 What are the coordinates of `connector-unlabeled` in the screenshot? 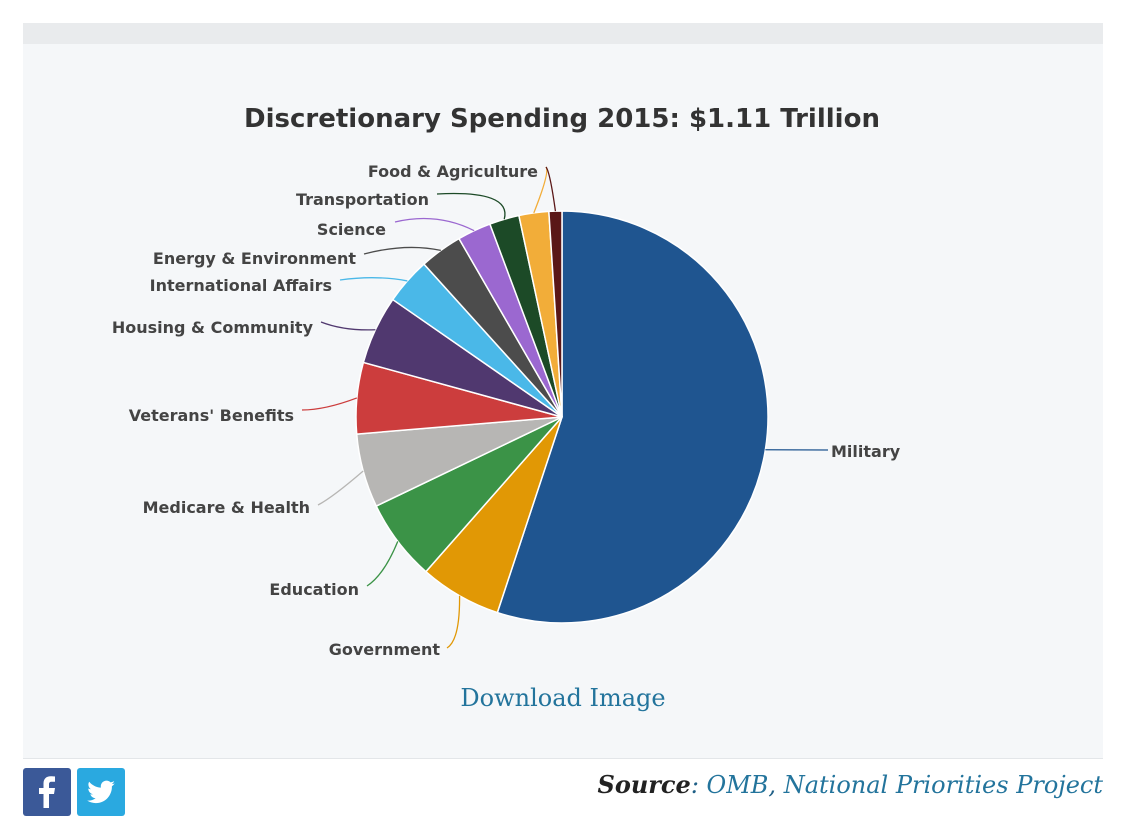 It's located at (551, 189).